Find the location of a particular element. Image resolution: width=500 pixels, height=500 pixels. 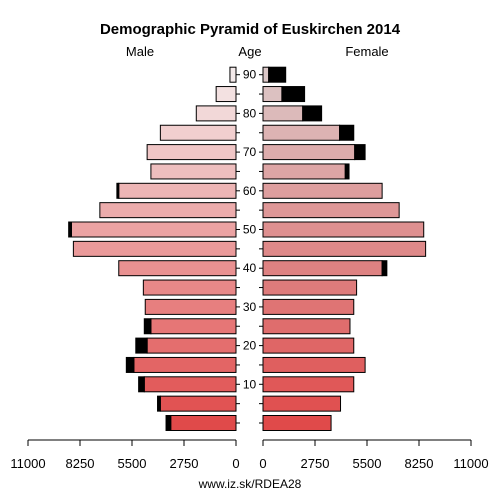

age-tick-label: 70 is located at coordinates (250, 152).